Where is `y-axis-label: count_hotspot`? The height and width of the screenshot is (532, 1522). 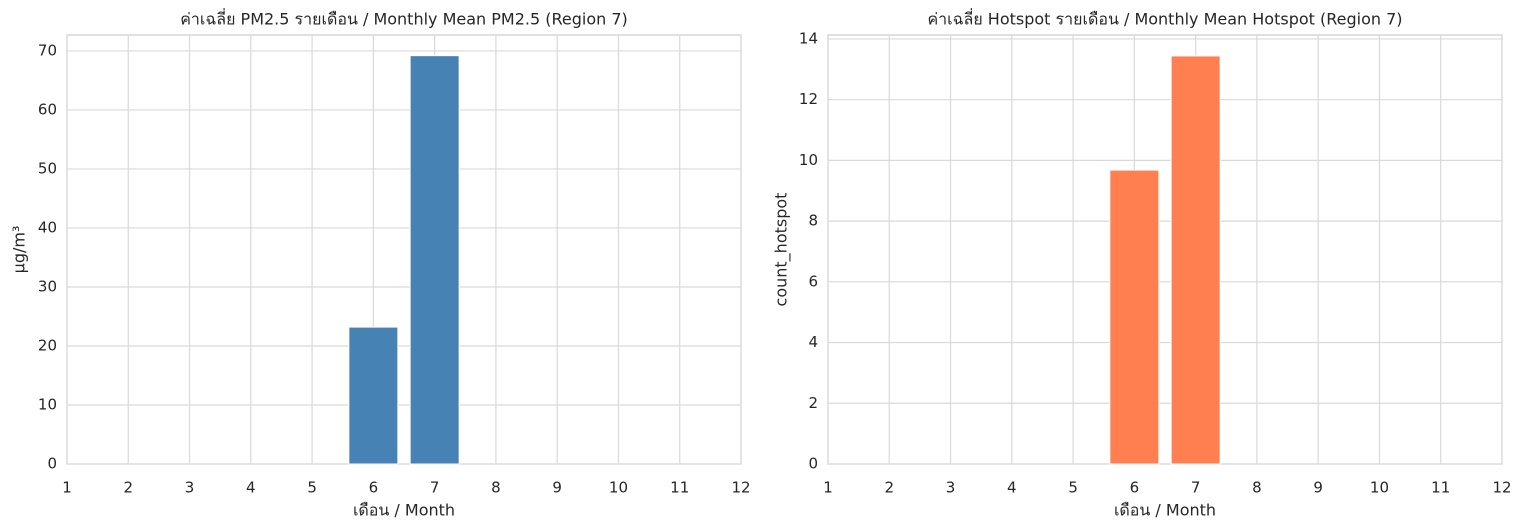
y-axis-label: count_hotspot is located at coordinates (782, 250).